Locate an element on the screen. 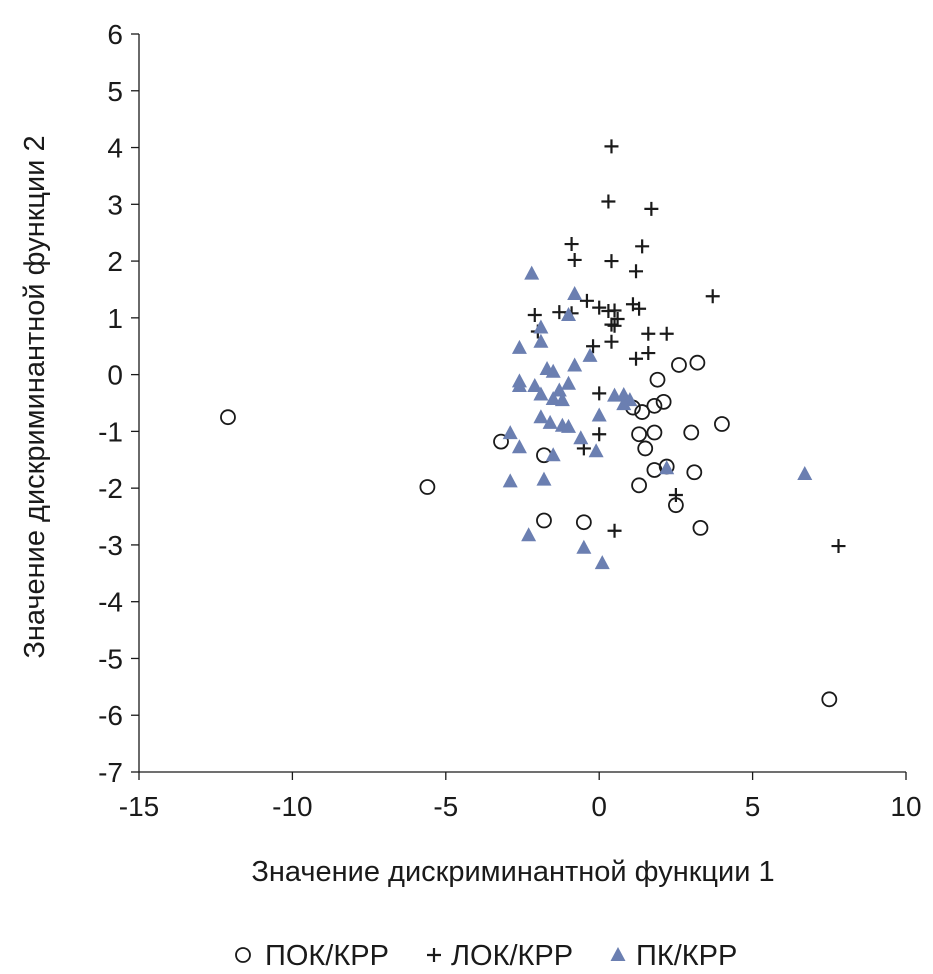 The width and height of the screenshot is (933, 974). y-tick-label: 3 is located at coordinates (115, 204).